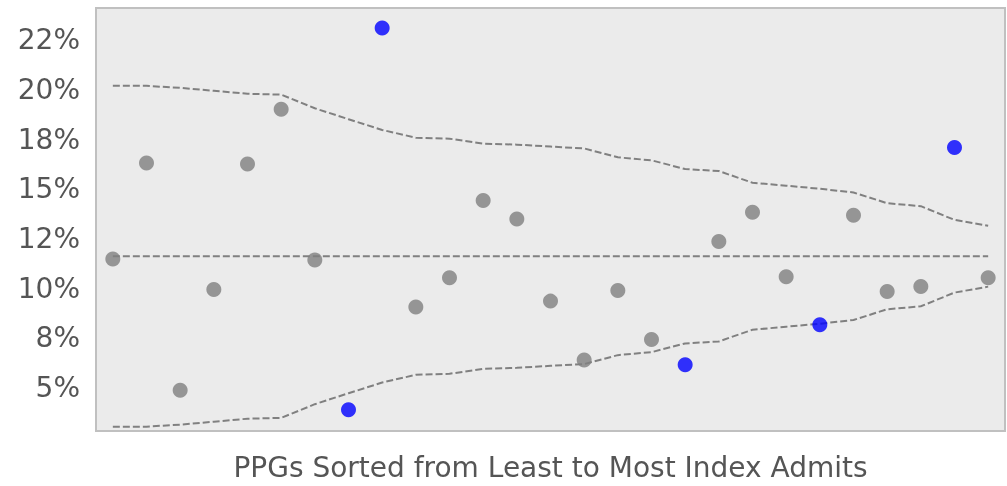 Image resolution: width=1007 pixels, height=486 pixels. Describe the element at coordinates (48, 40) in the screenshot. I see `y-tick-label: 22%` at that location.